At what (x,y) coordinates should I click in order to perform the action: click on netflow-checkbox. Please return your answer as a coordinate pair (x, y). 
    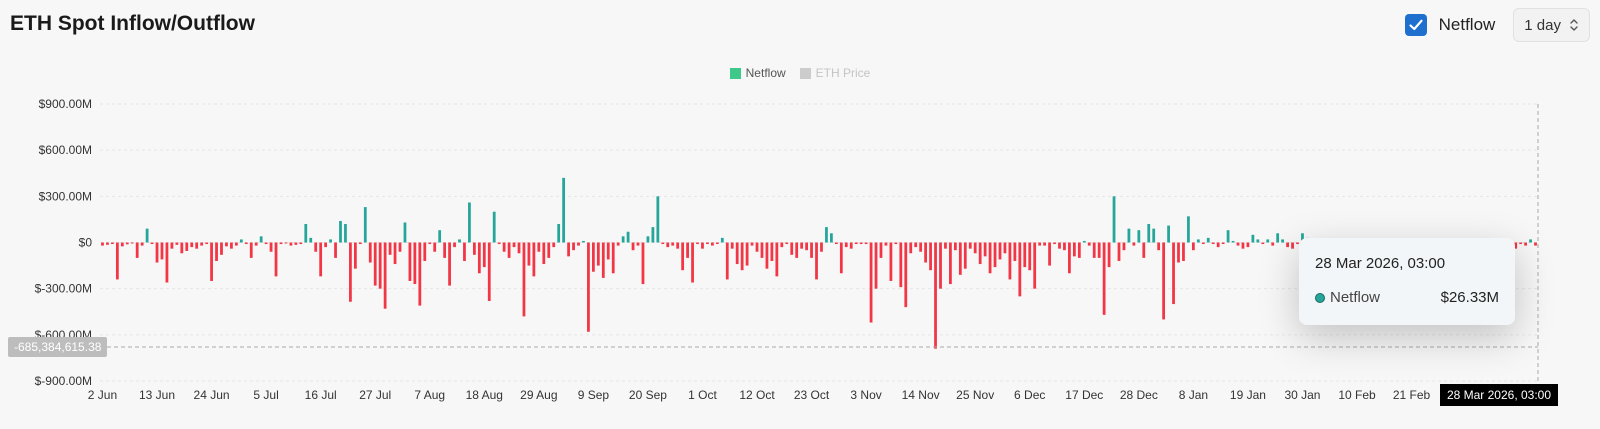
    Looking at the image, I should click on (1415, 25).